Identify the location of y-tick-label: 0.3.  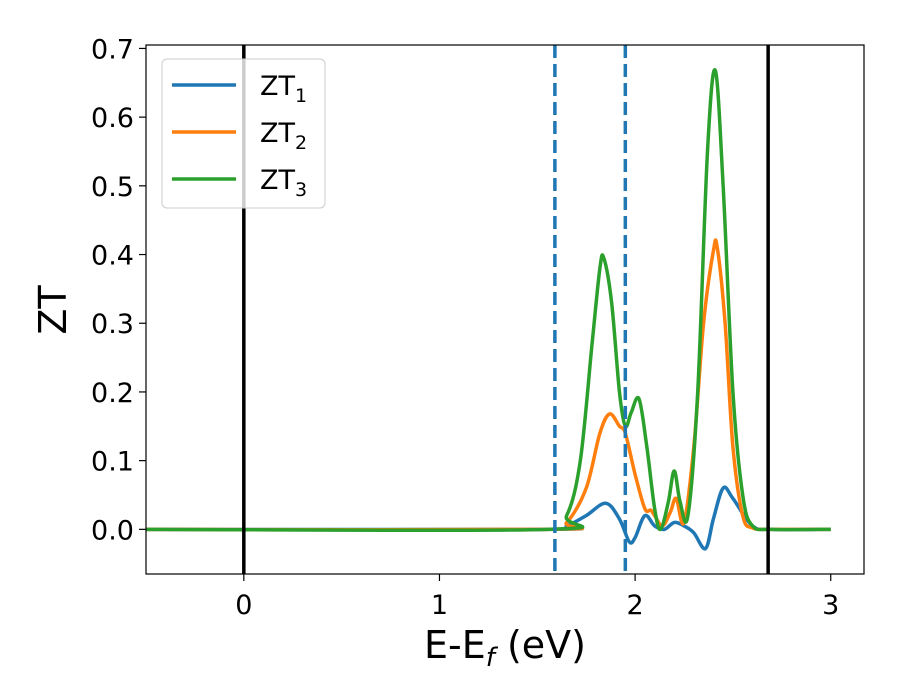
(112, 324).